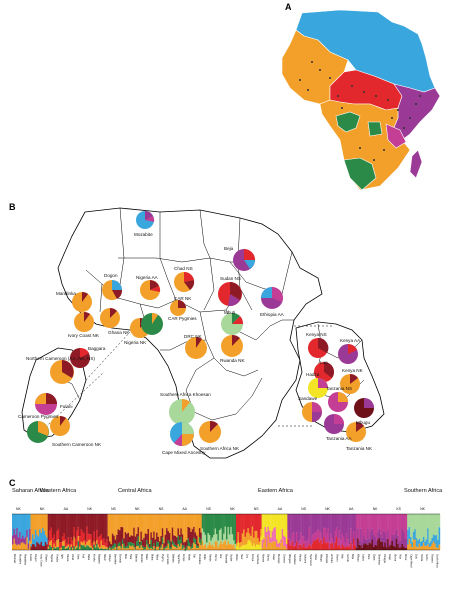 The width and height of the screenshot is (451, 600). Describe the element at coordinates (93, 558) in the screenshot. I see `population-label: Kotoko` at that location.